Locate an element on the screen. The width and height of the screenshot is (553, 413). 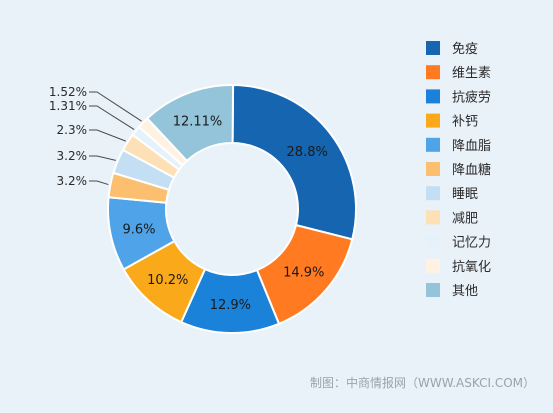
callout-label-减肥: 2.3% is located at coordinates (72, 130).